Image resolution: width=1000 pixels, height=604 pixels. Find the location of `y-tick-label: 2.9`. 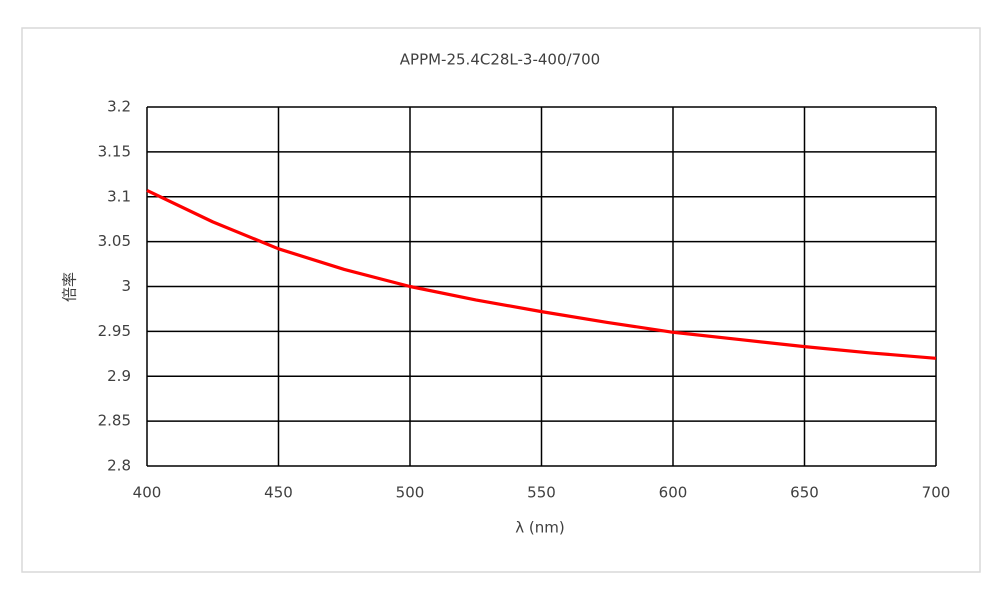

y-tick-label: 2.9 is located at coordinates (119, 376).